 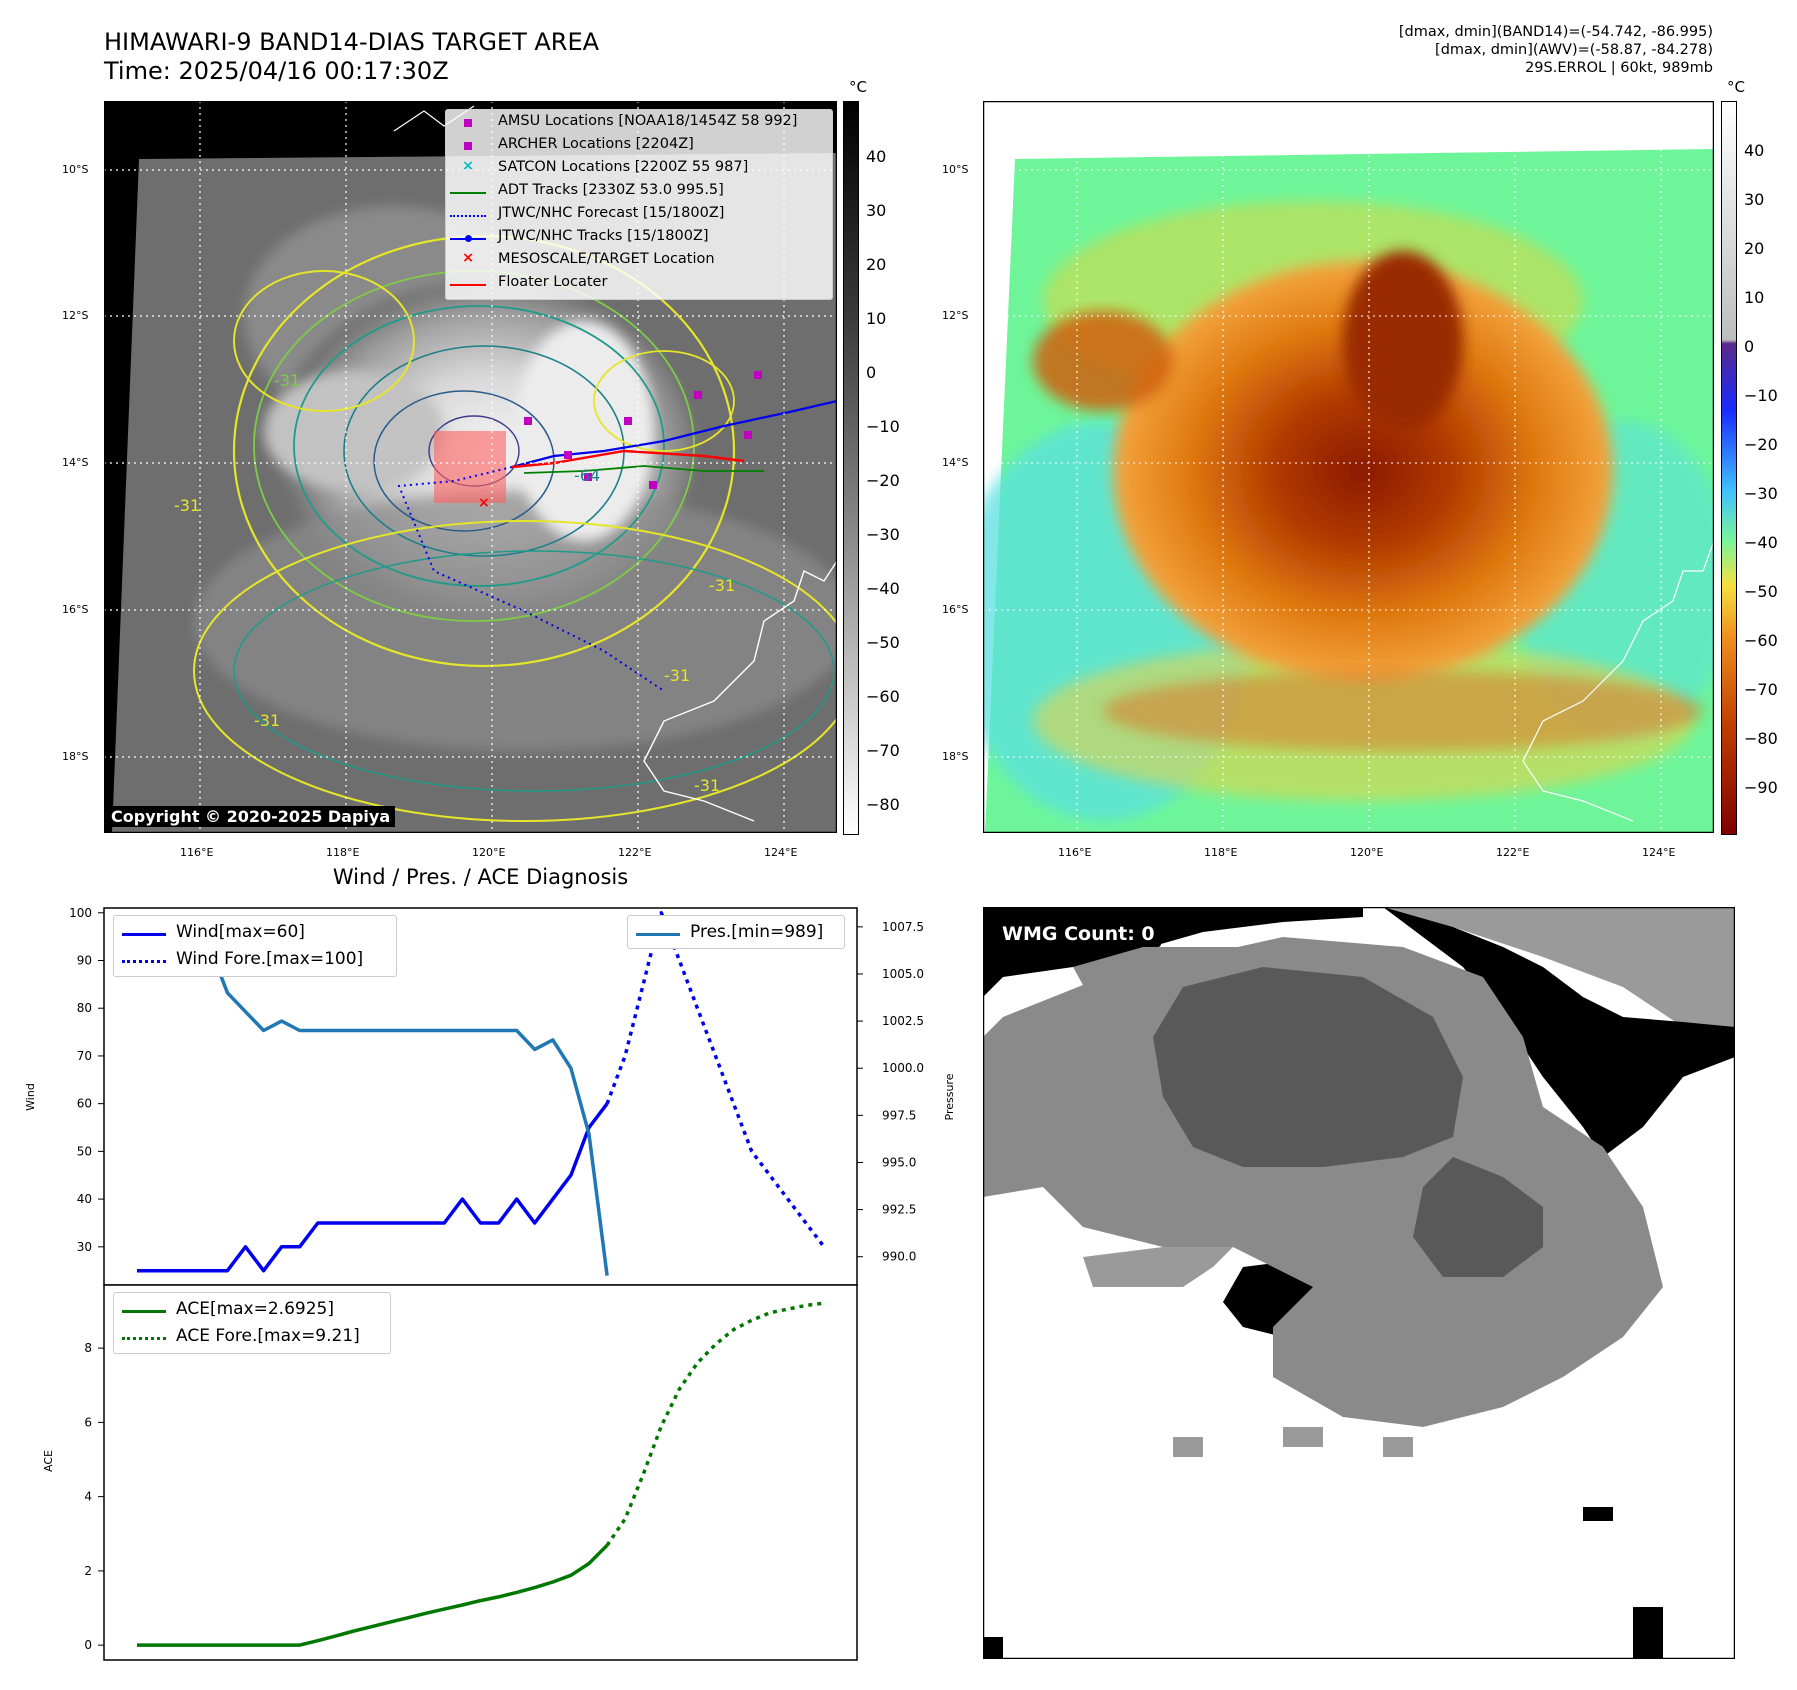 What do you see at coordinates (1221, 852) in the screenshot?
I see `lon-label: 118°E` at bounding box center [1221, 852].